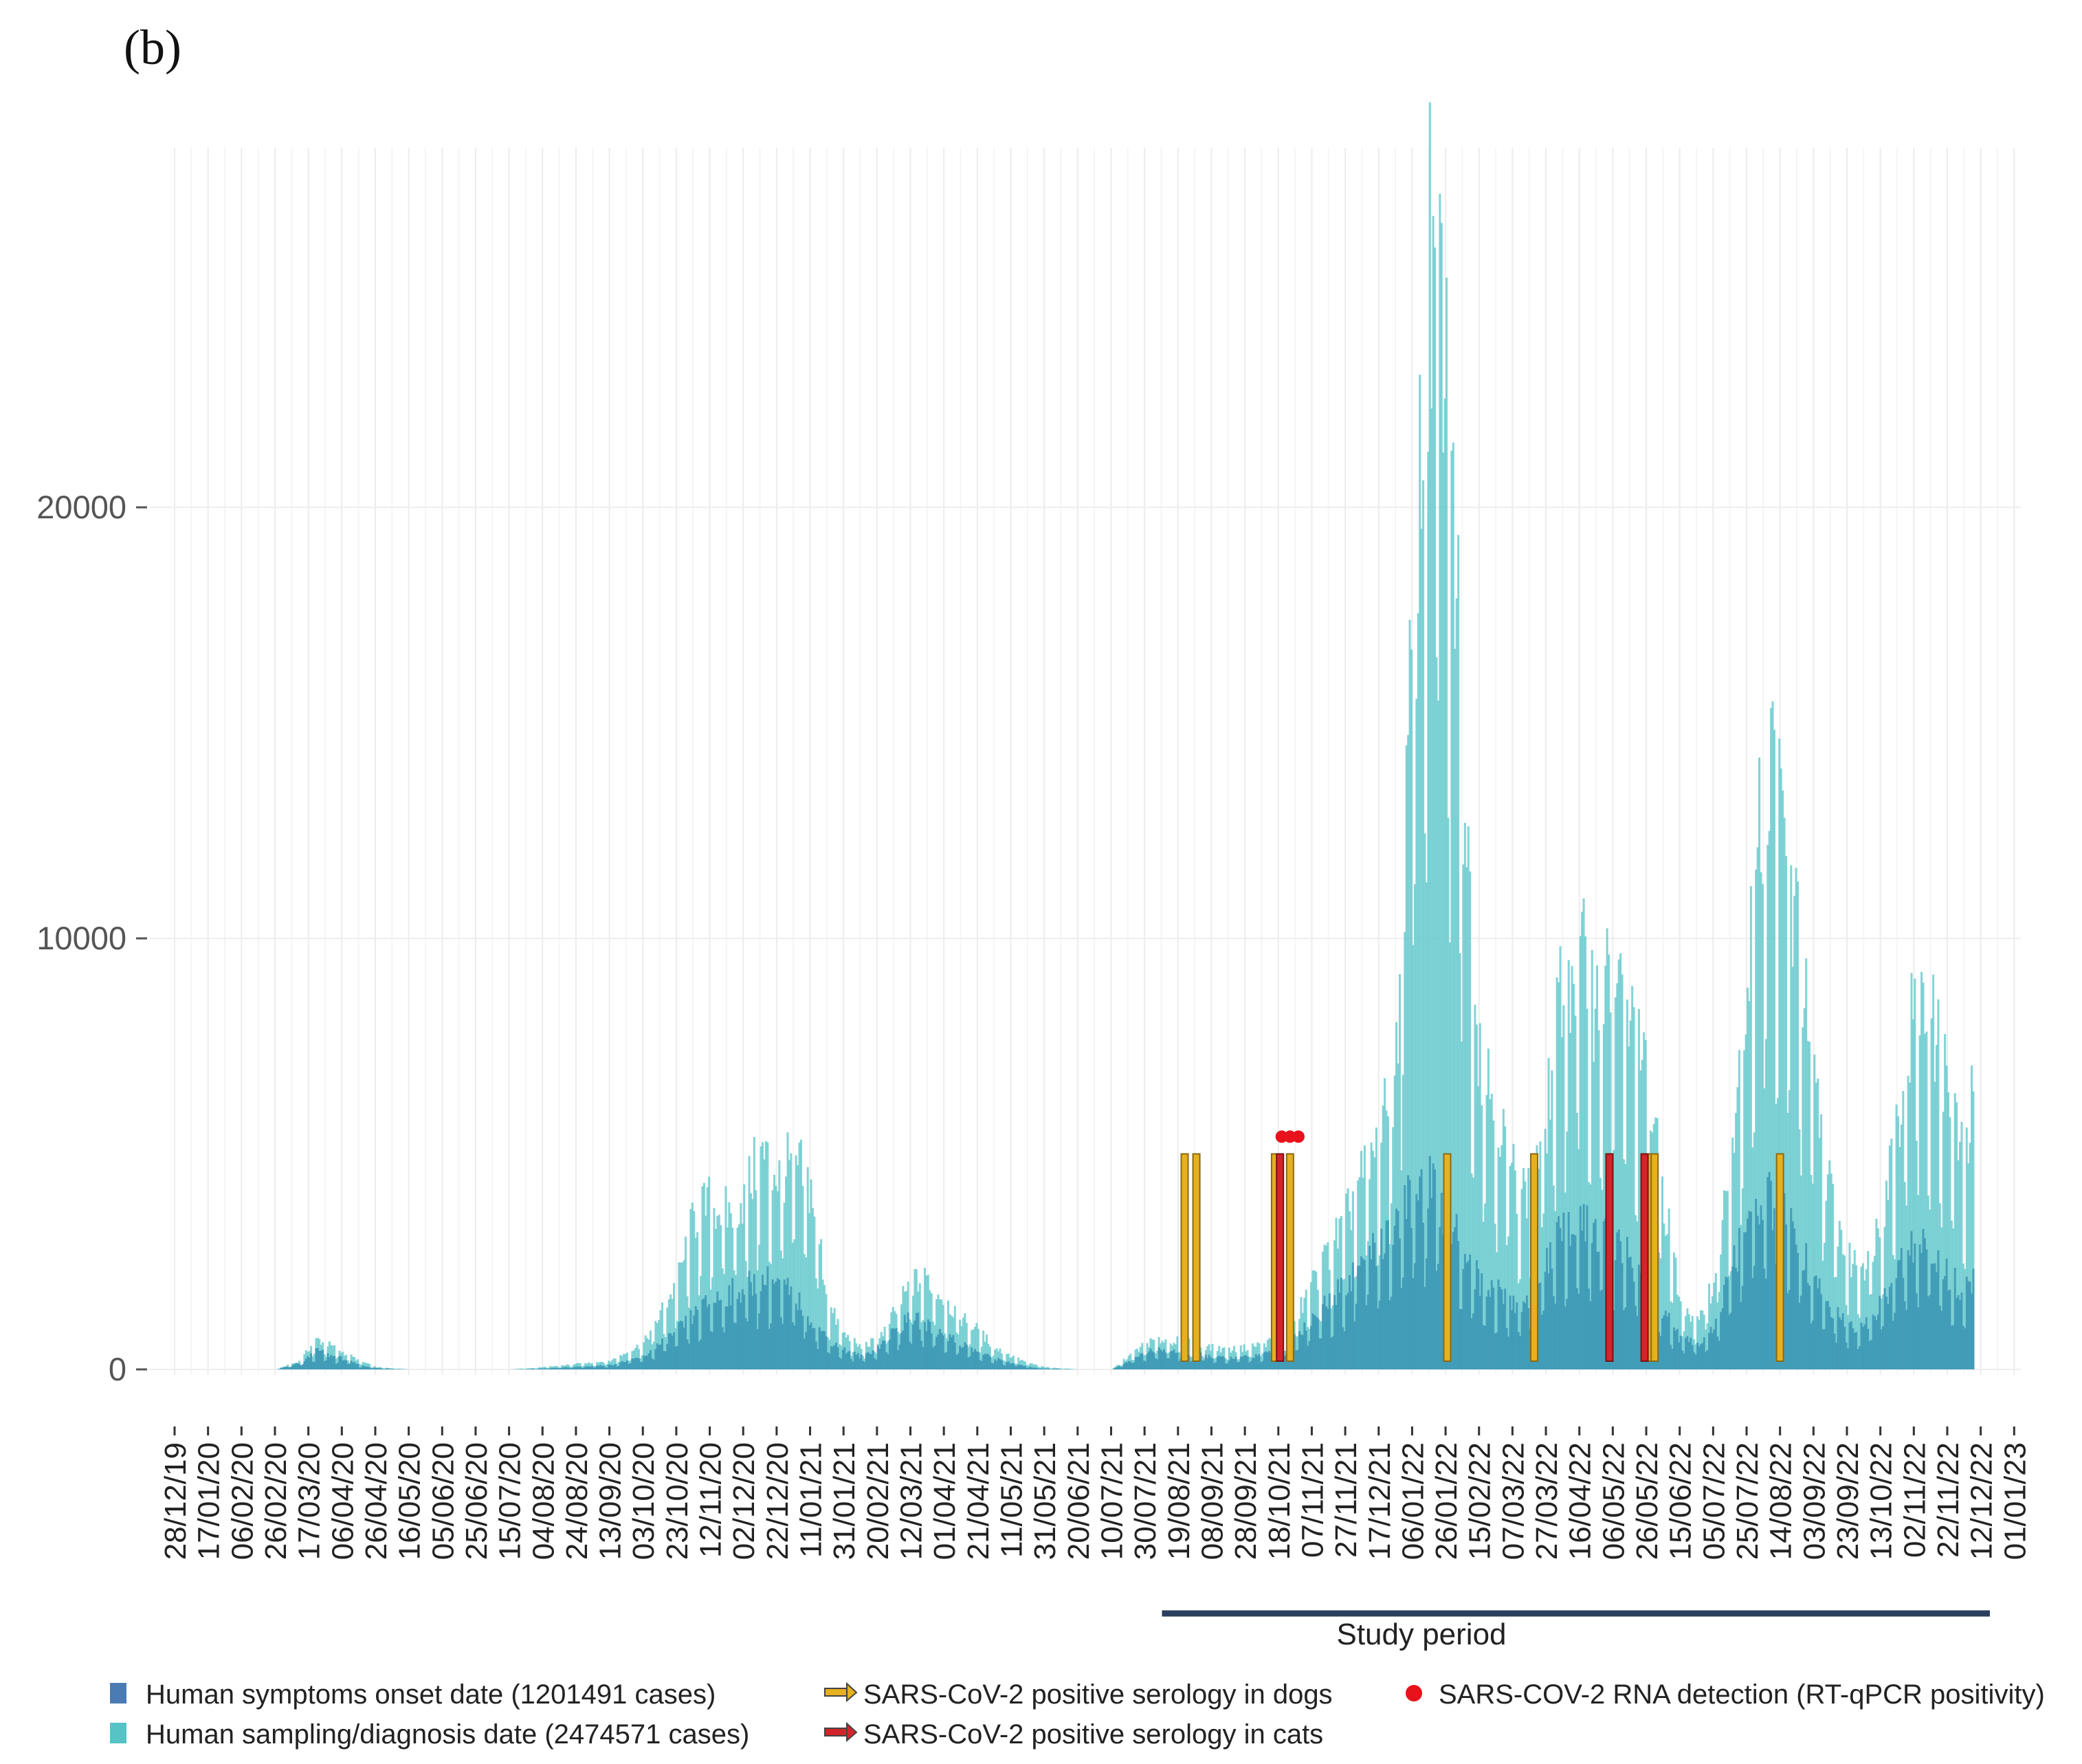  I want to click on x-tick-label: 11/01/21, so click(812, 1500).